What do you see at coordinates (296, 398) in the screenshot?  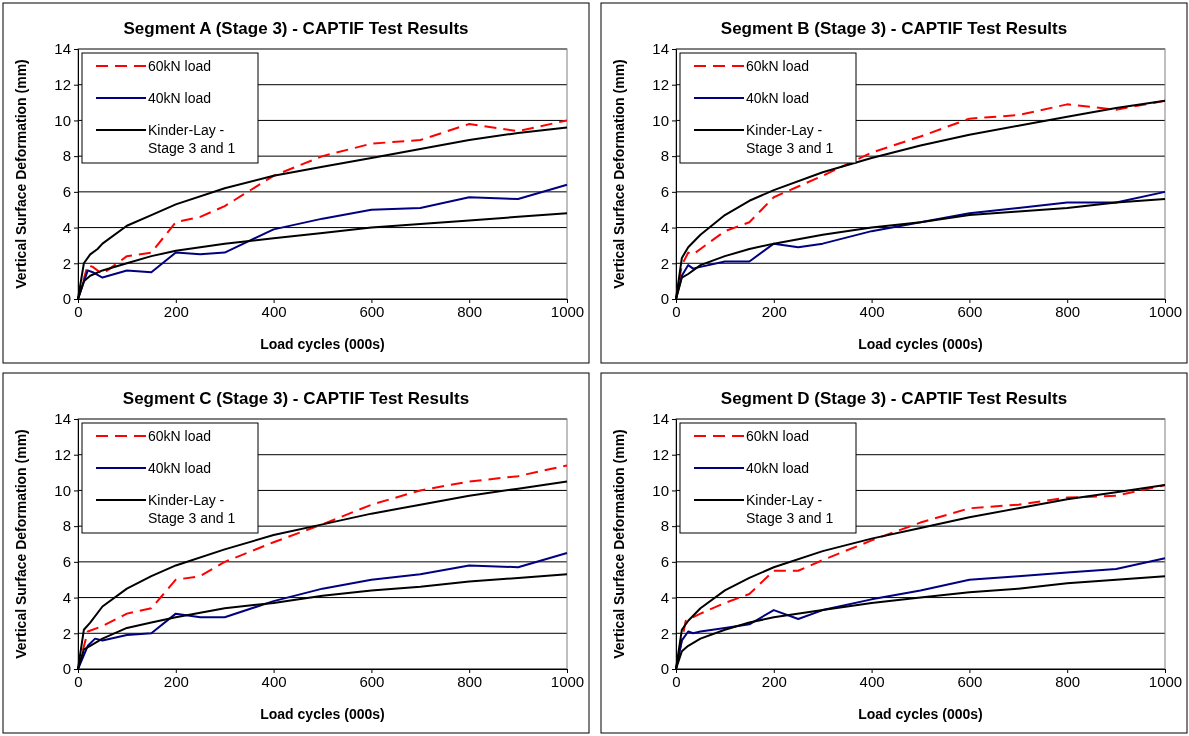 I see `chart-title: Segment C (Stage 3) - CAPTIF Test Results` at bounding box center [296, 398].